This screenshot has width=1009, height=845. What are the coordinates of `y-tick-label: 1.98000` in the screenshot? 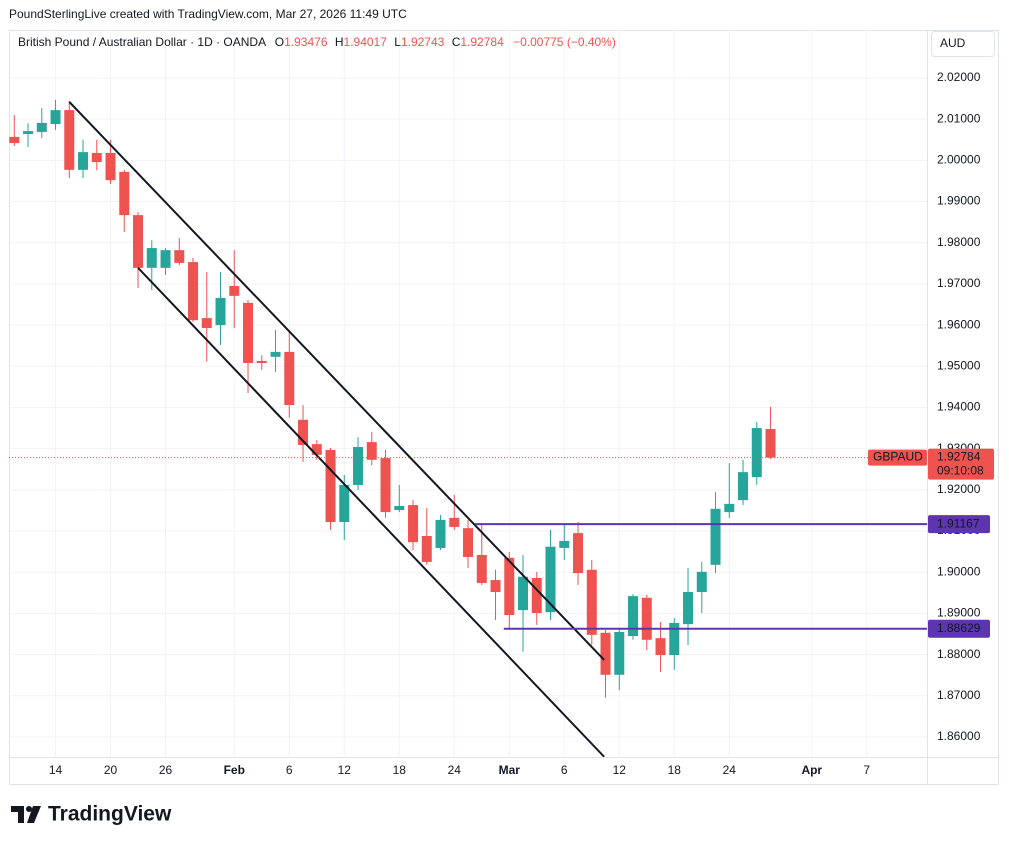 It's located at (959, 242).